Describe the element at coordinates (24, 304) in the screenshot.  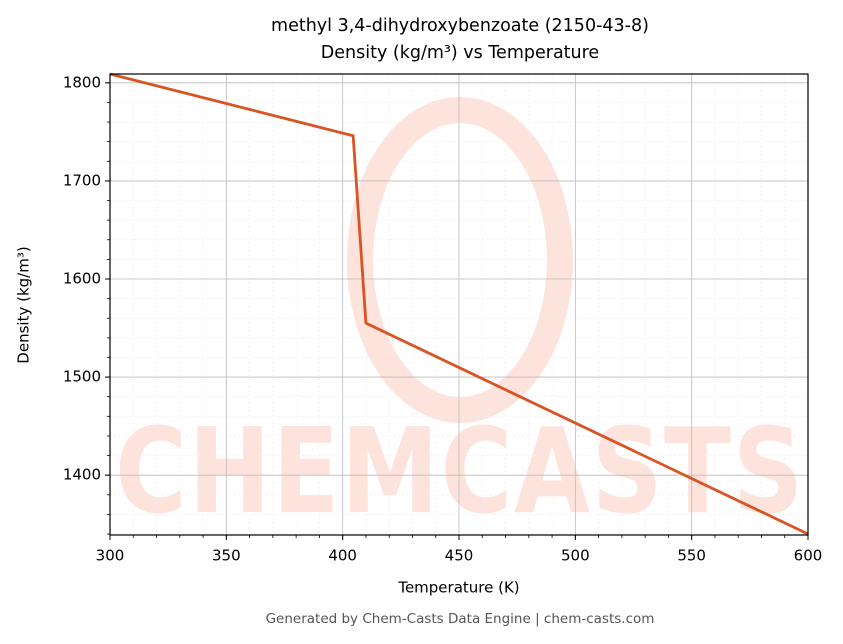
I see `y-axis-label: Density (kg/m³)` at that location.